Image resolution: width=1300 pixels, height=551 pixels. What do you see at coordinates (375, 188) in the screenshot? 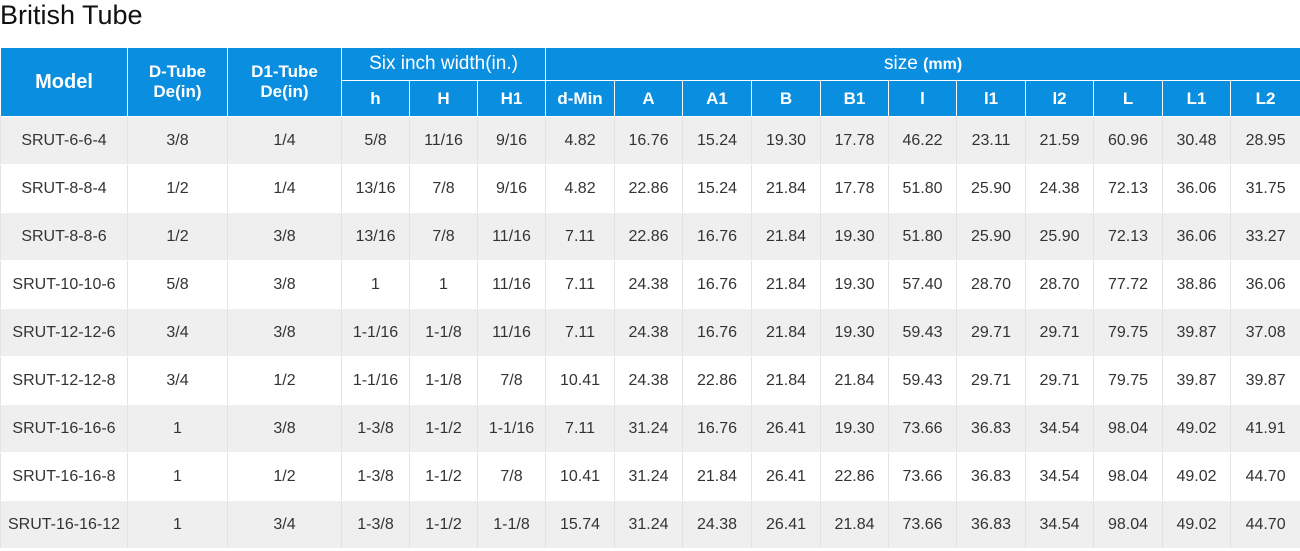
I see `table-cell: 13/16` at bounding box center [375, 188].